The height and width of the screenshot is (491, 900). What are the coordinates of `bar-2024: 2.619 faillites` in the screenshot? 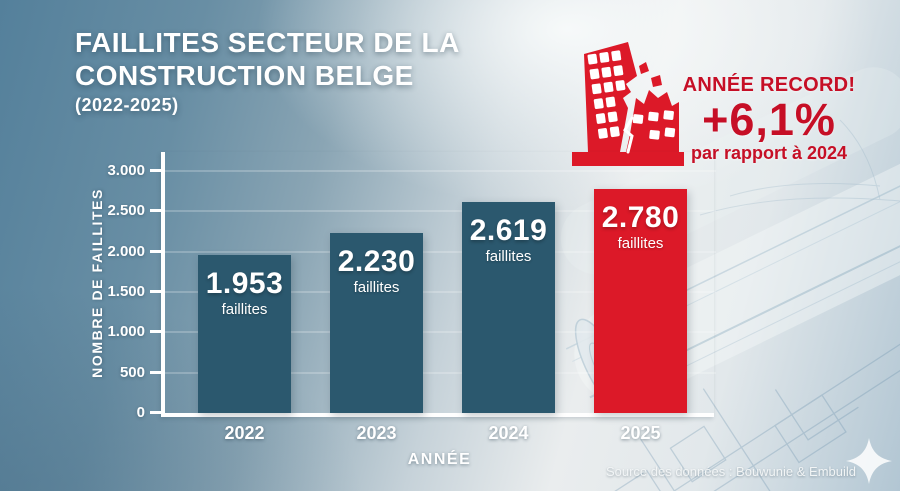 It's located at (508, 307).